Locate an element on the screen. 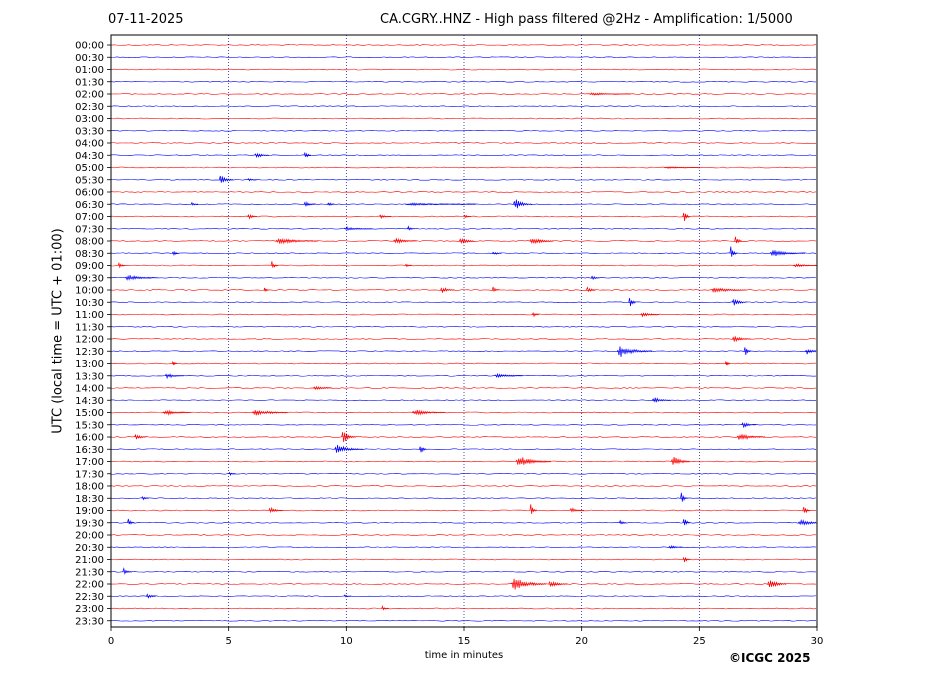  y-tick-label: 22:30 is located at coordinates (89, 597).